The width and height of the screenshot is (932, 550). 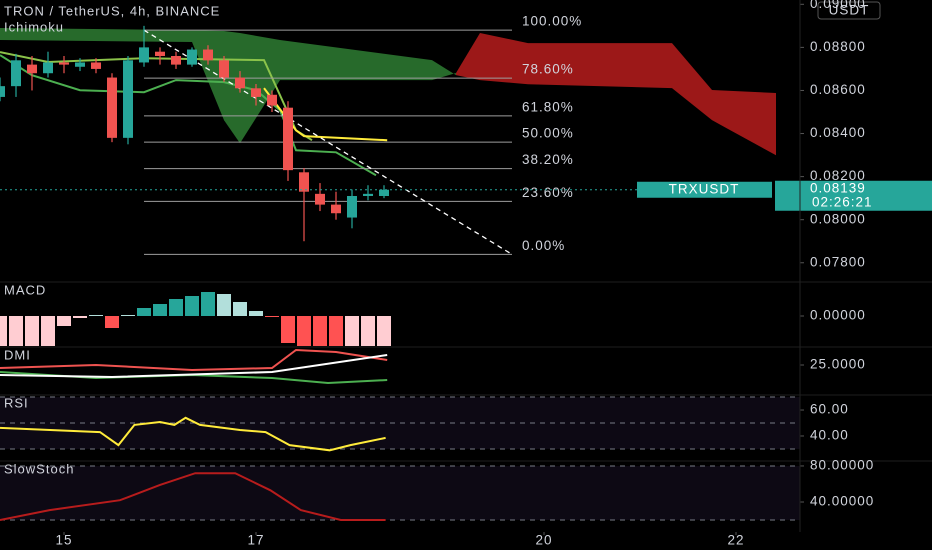 What do you see at coordinates (543, 245) in the screenshot?
I see `fib-label: 0.00%` at bounding box center [543, 245].